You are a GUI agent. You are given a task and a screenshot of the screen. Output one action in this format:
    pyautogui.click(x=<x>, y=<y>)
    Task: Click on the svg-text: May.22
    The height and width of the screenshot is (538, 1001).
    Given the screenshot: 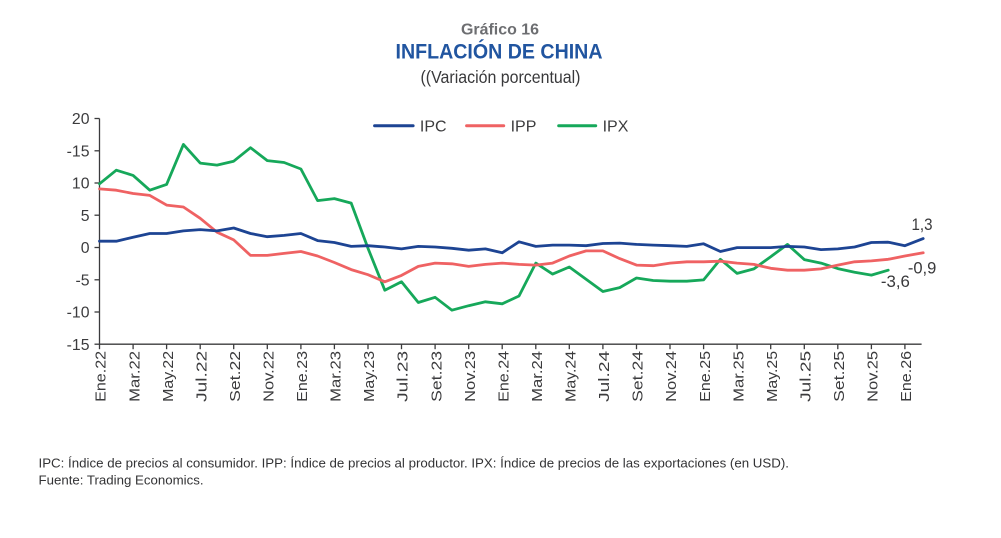 What is the action you would take?
    pyautogui.click(x=169, y=376)
    